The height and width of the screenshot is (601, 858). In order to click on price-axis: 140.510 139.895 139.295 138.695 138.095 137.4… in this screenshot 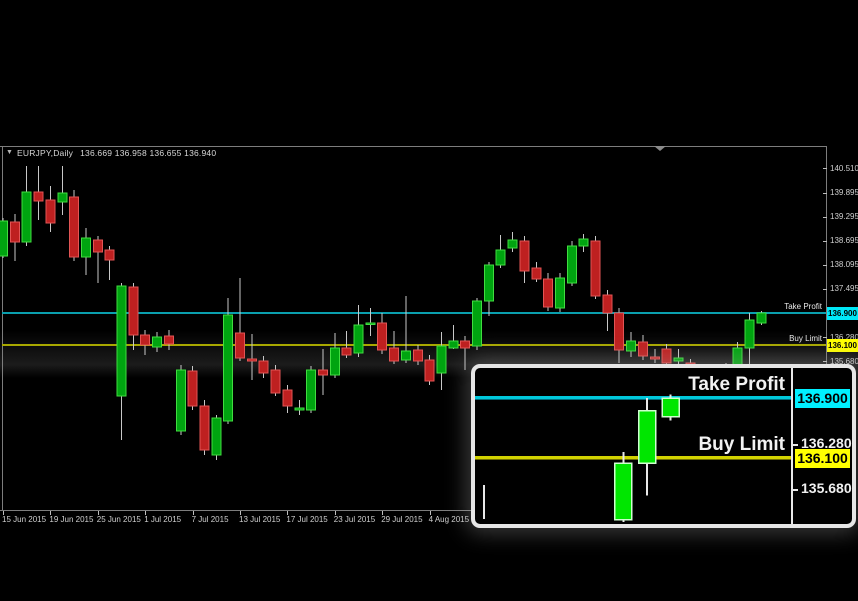, I will do `click(840, 328)`.